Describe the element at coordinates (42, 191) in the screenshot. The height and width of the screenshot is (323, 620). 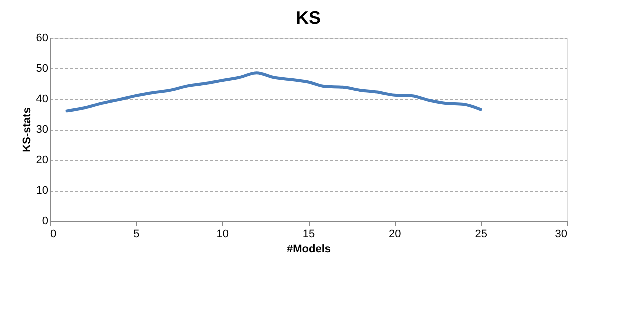
I see `y-tick-label: 10` at that location.